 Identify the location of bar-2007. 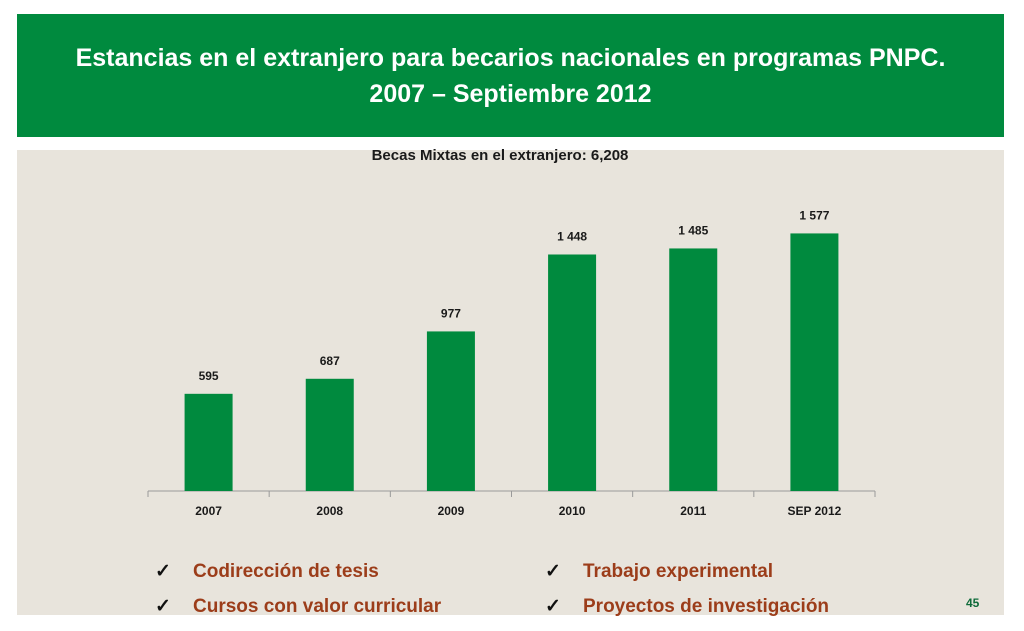
(208, 442).